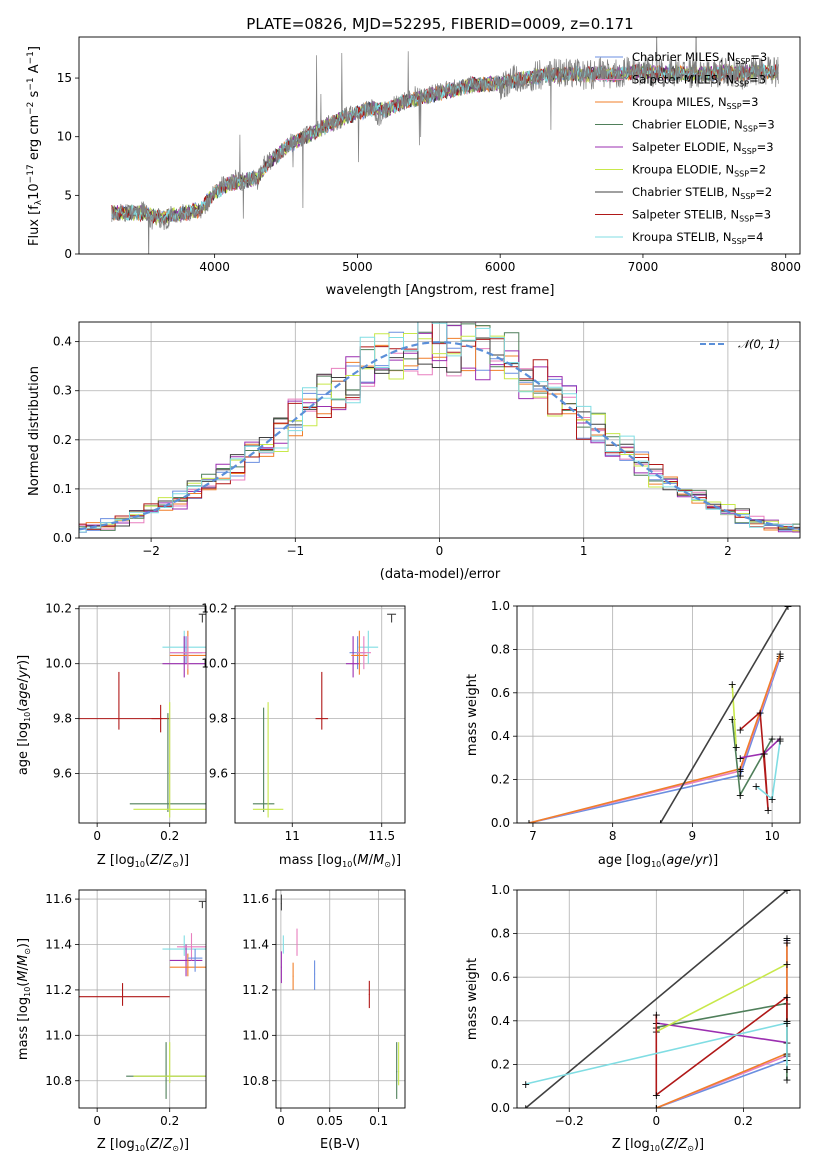 The height and width of the screenshot is (1170, 819). I want to click on y-tick-label: 10.2, so click(58, 609).